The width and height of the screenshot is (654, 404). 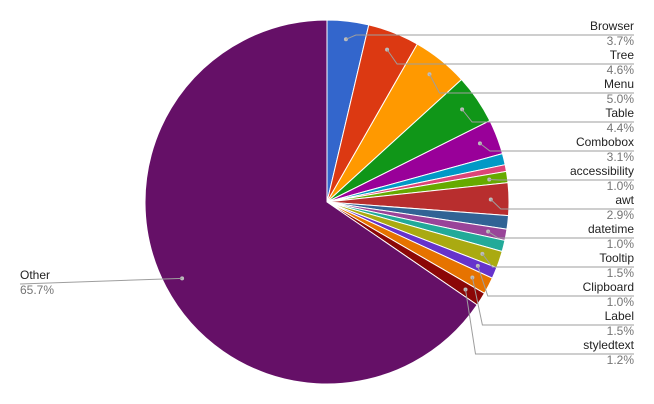 I want to click on slice-percent-awt: 2.9%, so click(x=621, y=215).